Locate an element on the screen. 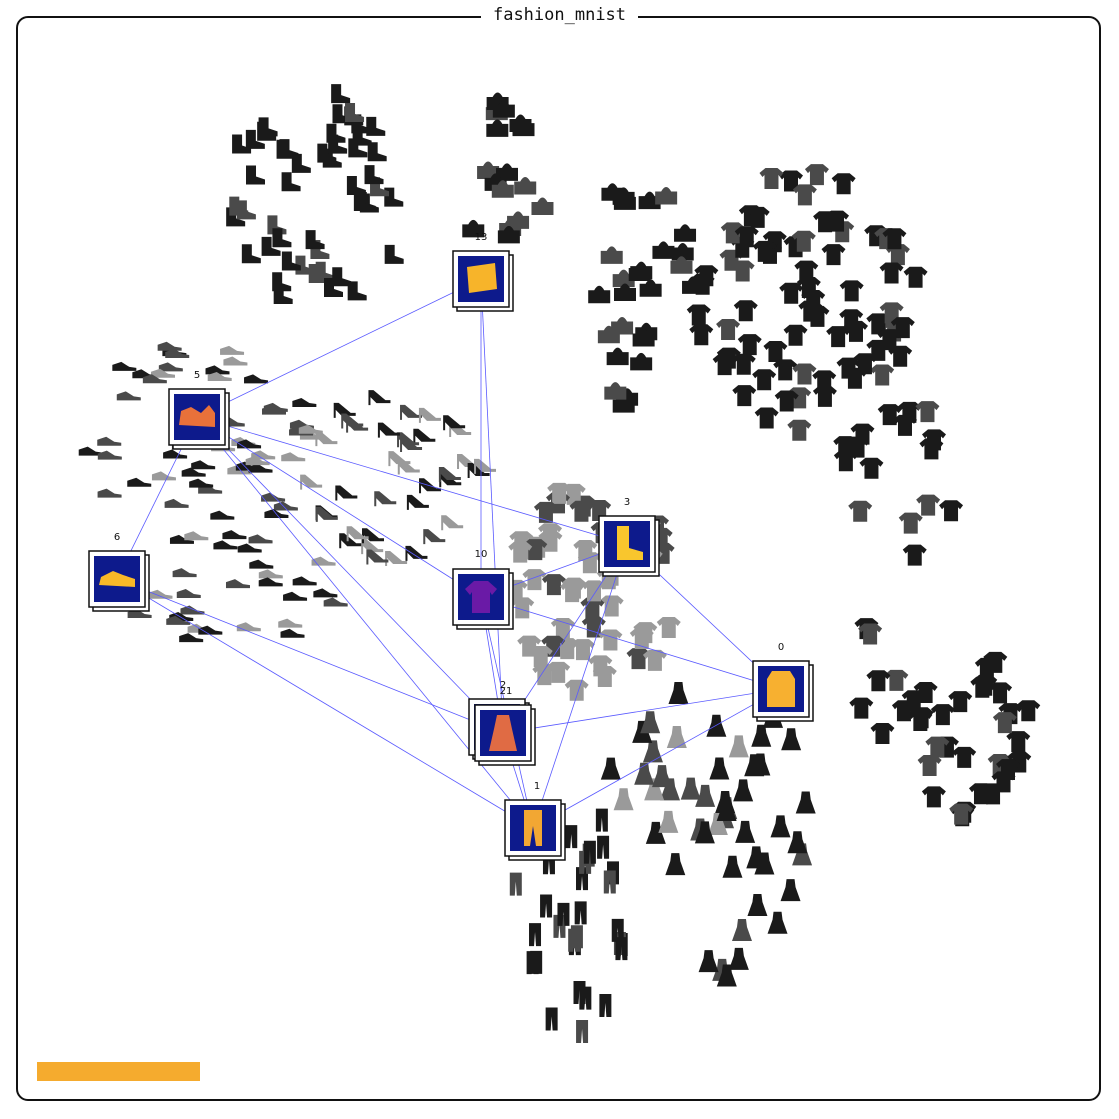  trouser-icon is located at coordinates (533, 828).